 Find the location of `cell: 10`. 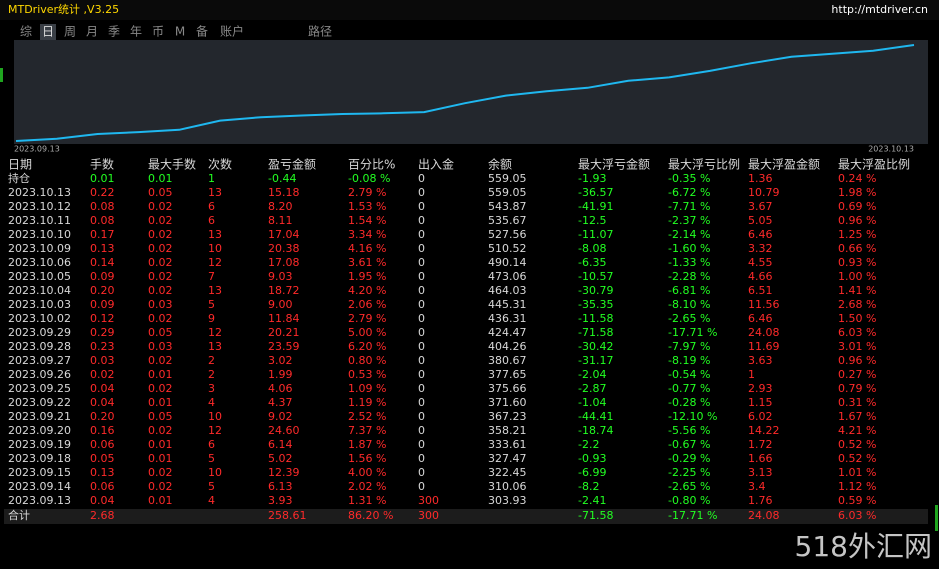

cell: 10 is located at coordinates (215, 248).